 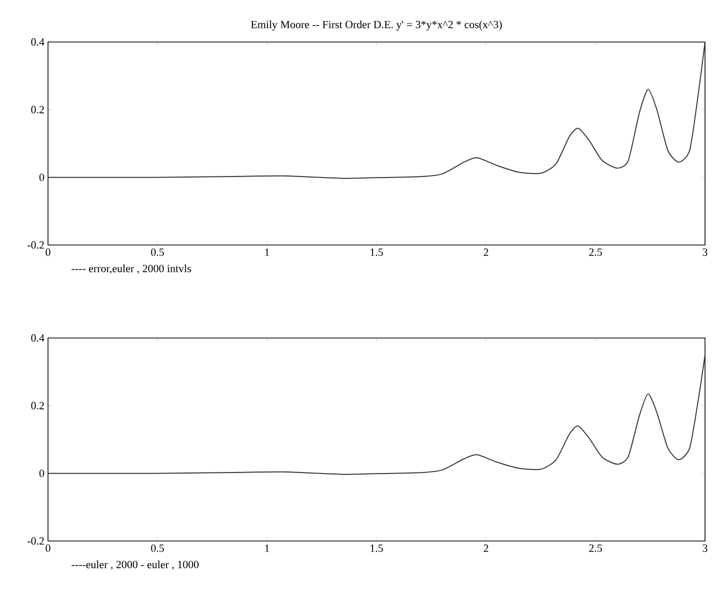 What do you see at coordinates (376, 25) in the screenshot?
I see `chart-title: Emily Moore -- First Order D.E. y' = 3*y*x^2 * cos(x^3)` at bounding box center [376, 25].